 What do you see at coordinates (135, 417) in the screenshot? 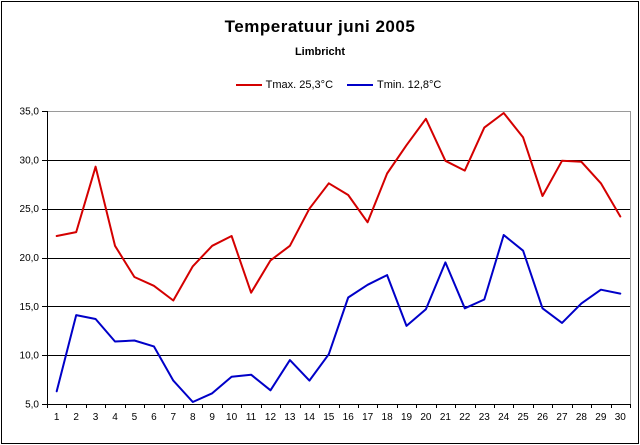
I see `x-tick-label: 5` at bounding box center [135, 417].